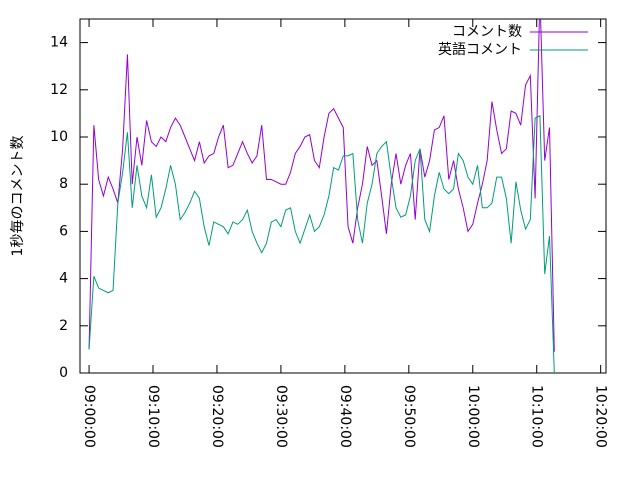  What do you see at coordinates (281, 416) in the screenshot?
I see `x-tick-label: 09:30:00` at bounding box center [281, 416].